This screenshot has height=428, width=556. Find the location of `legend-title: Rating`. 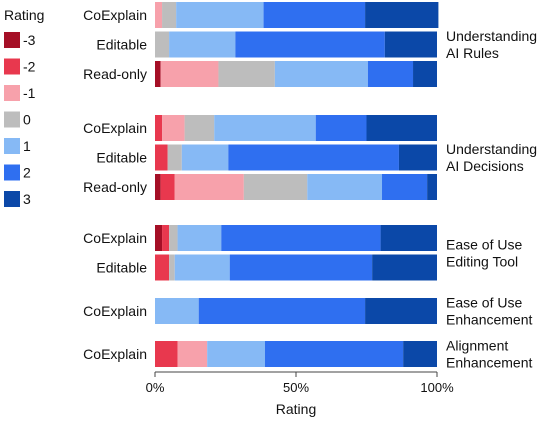

legend-title: Rating is located at coordinates (24, 15).